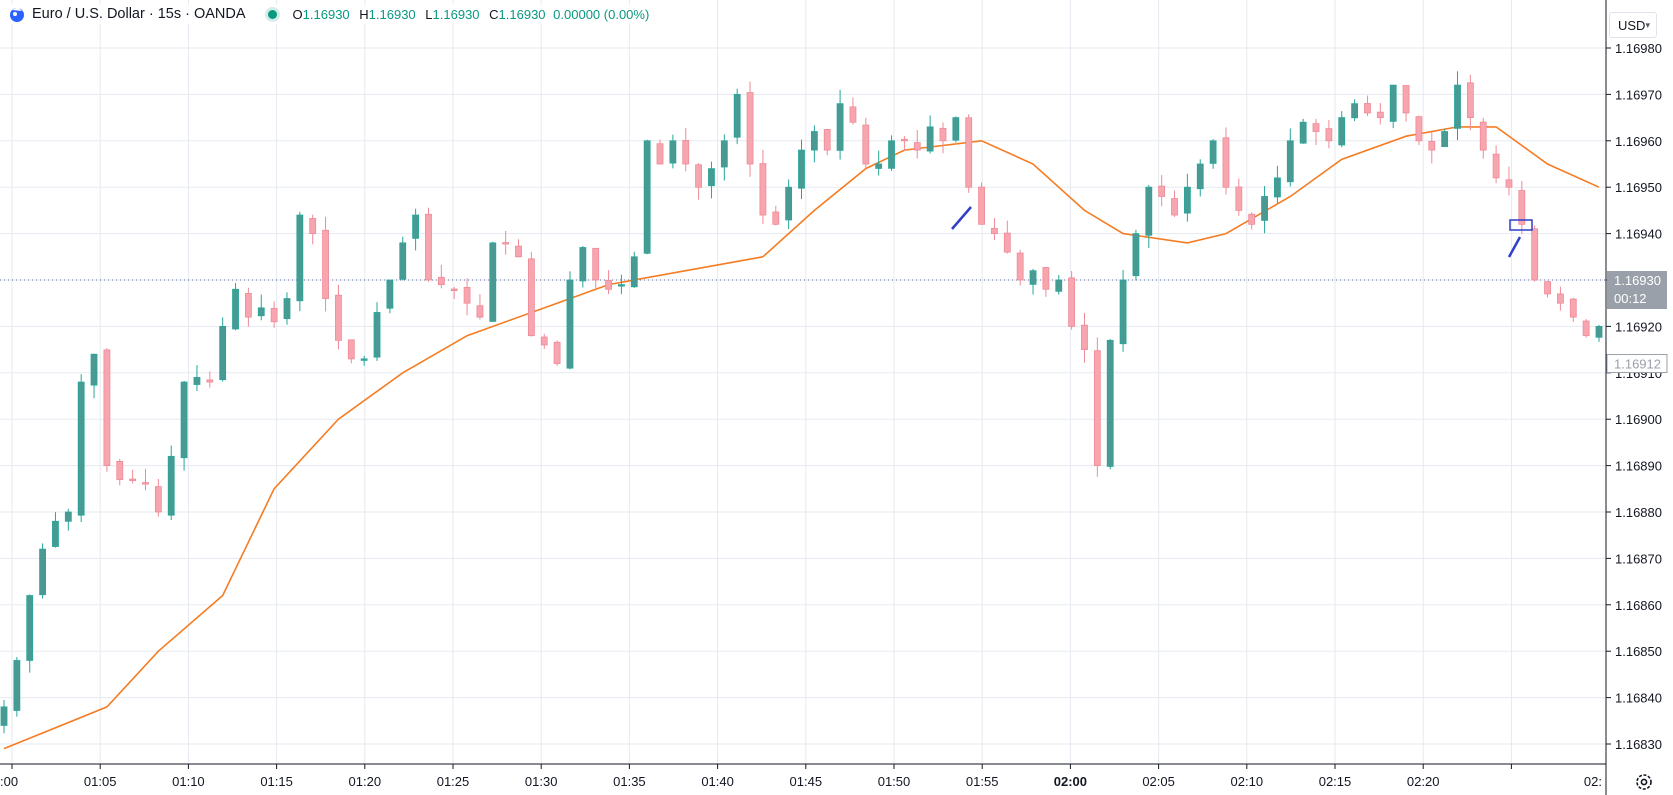 The image size is (1673, 795). I want to click on price-tick-label: 1.16900, so click(1638, 419).